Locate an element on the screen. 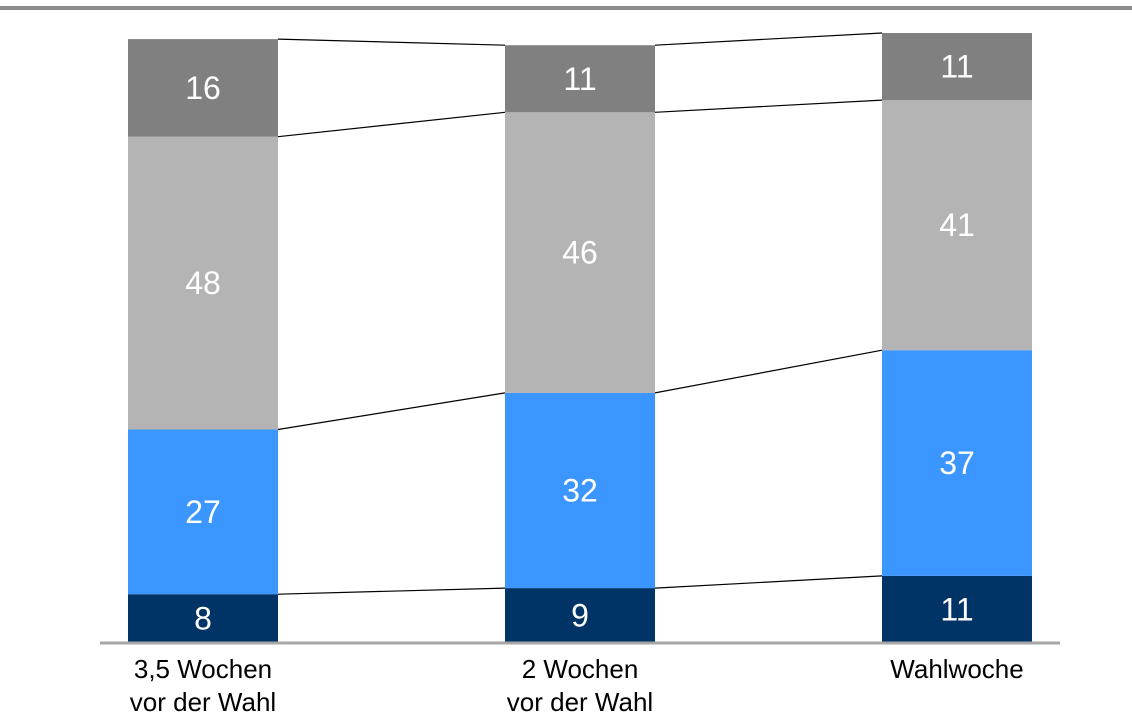  data-label: 41 is located at coordinates (957, 225).